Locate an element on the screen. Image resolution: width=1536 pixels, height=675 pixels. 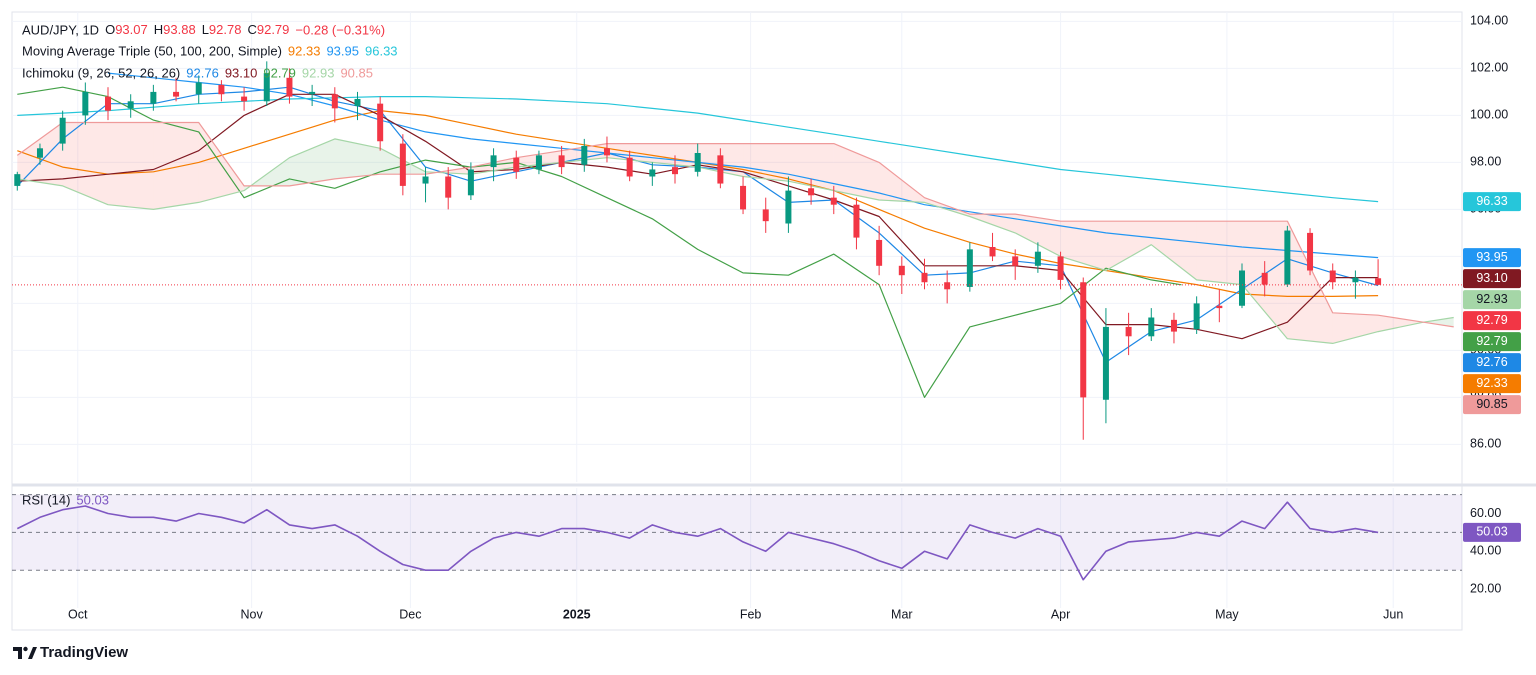
y-tick-label: 98.00 is located at coordinates (1485, 162).